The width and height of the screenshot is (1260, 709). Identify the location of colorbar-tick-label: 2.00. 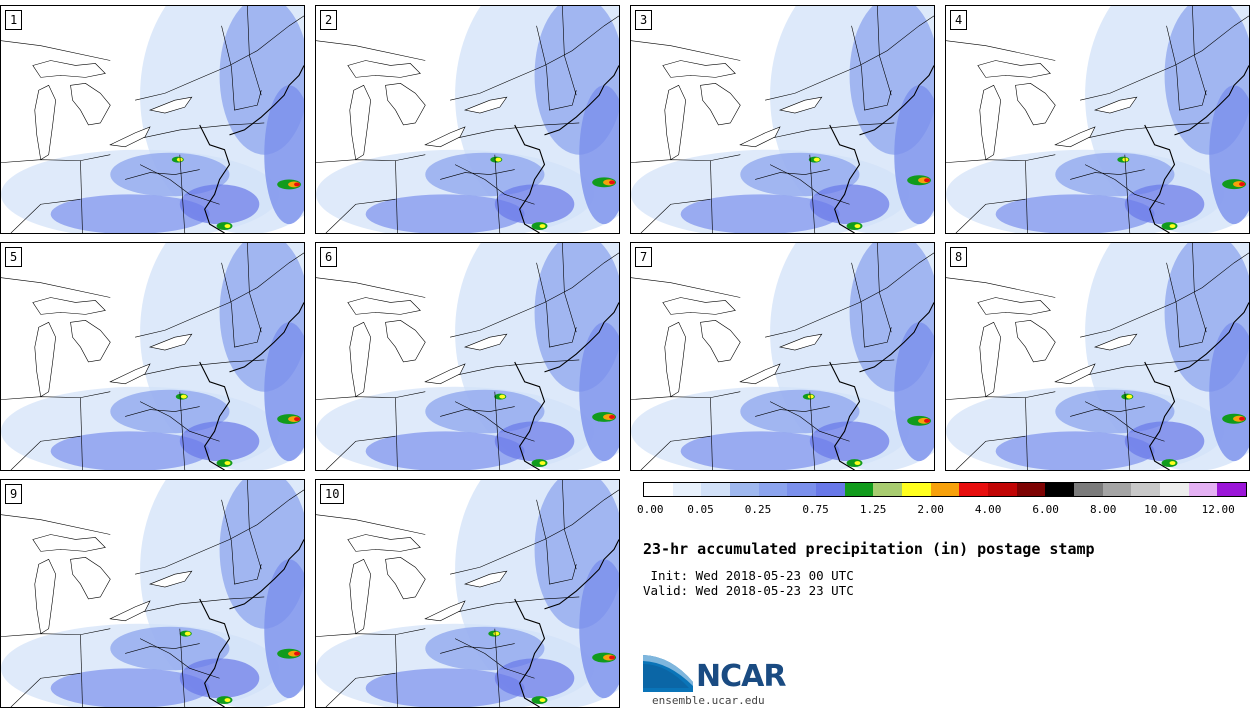
(930, 509).